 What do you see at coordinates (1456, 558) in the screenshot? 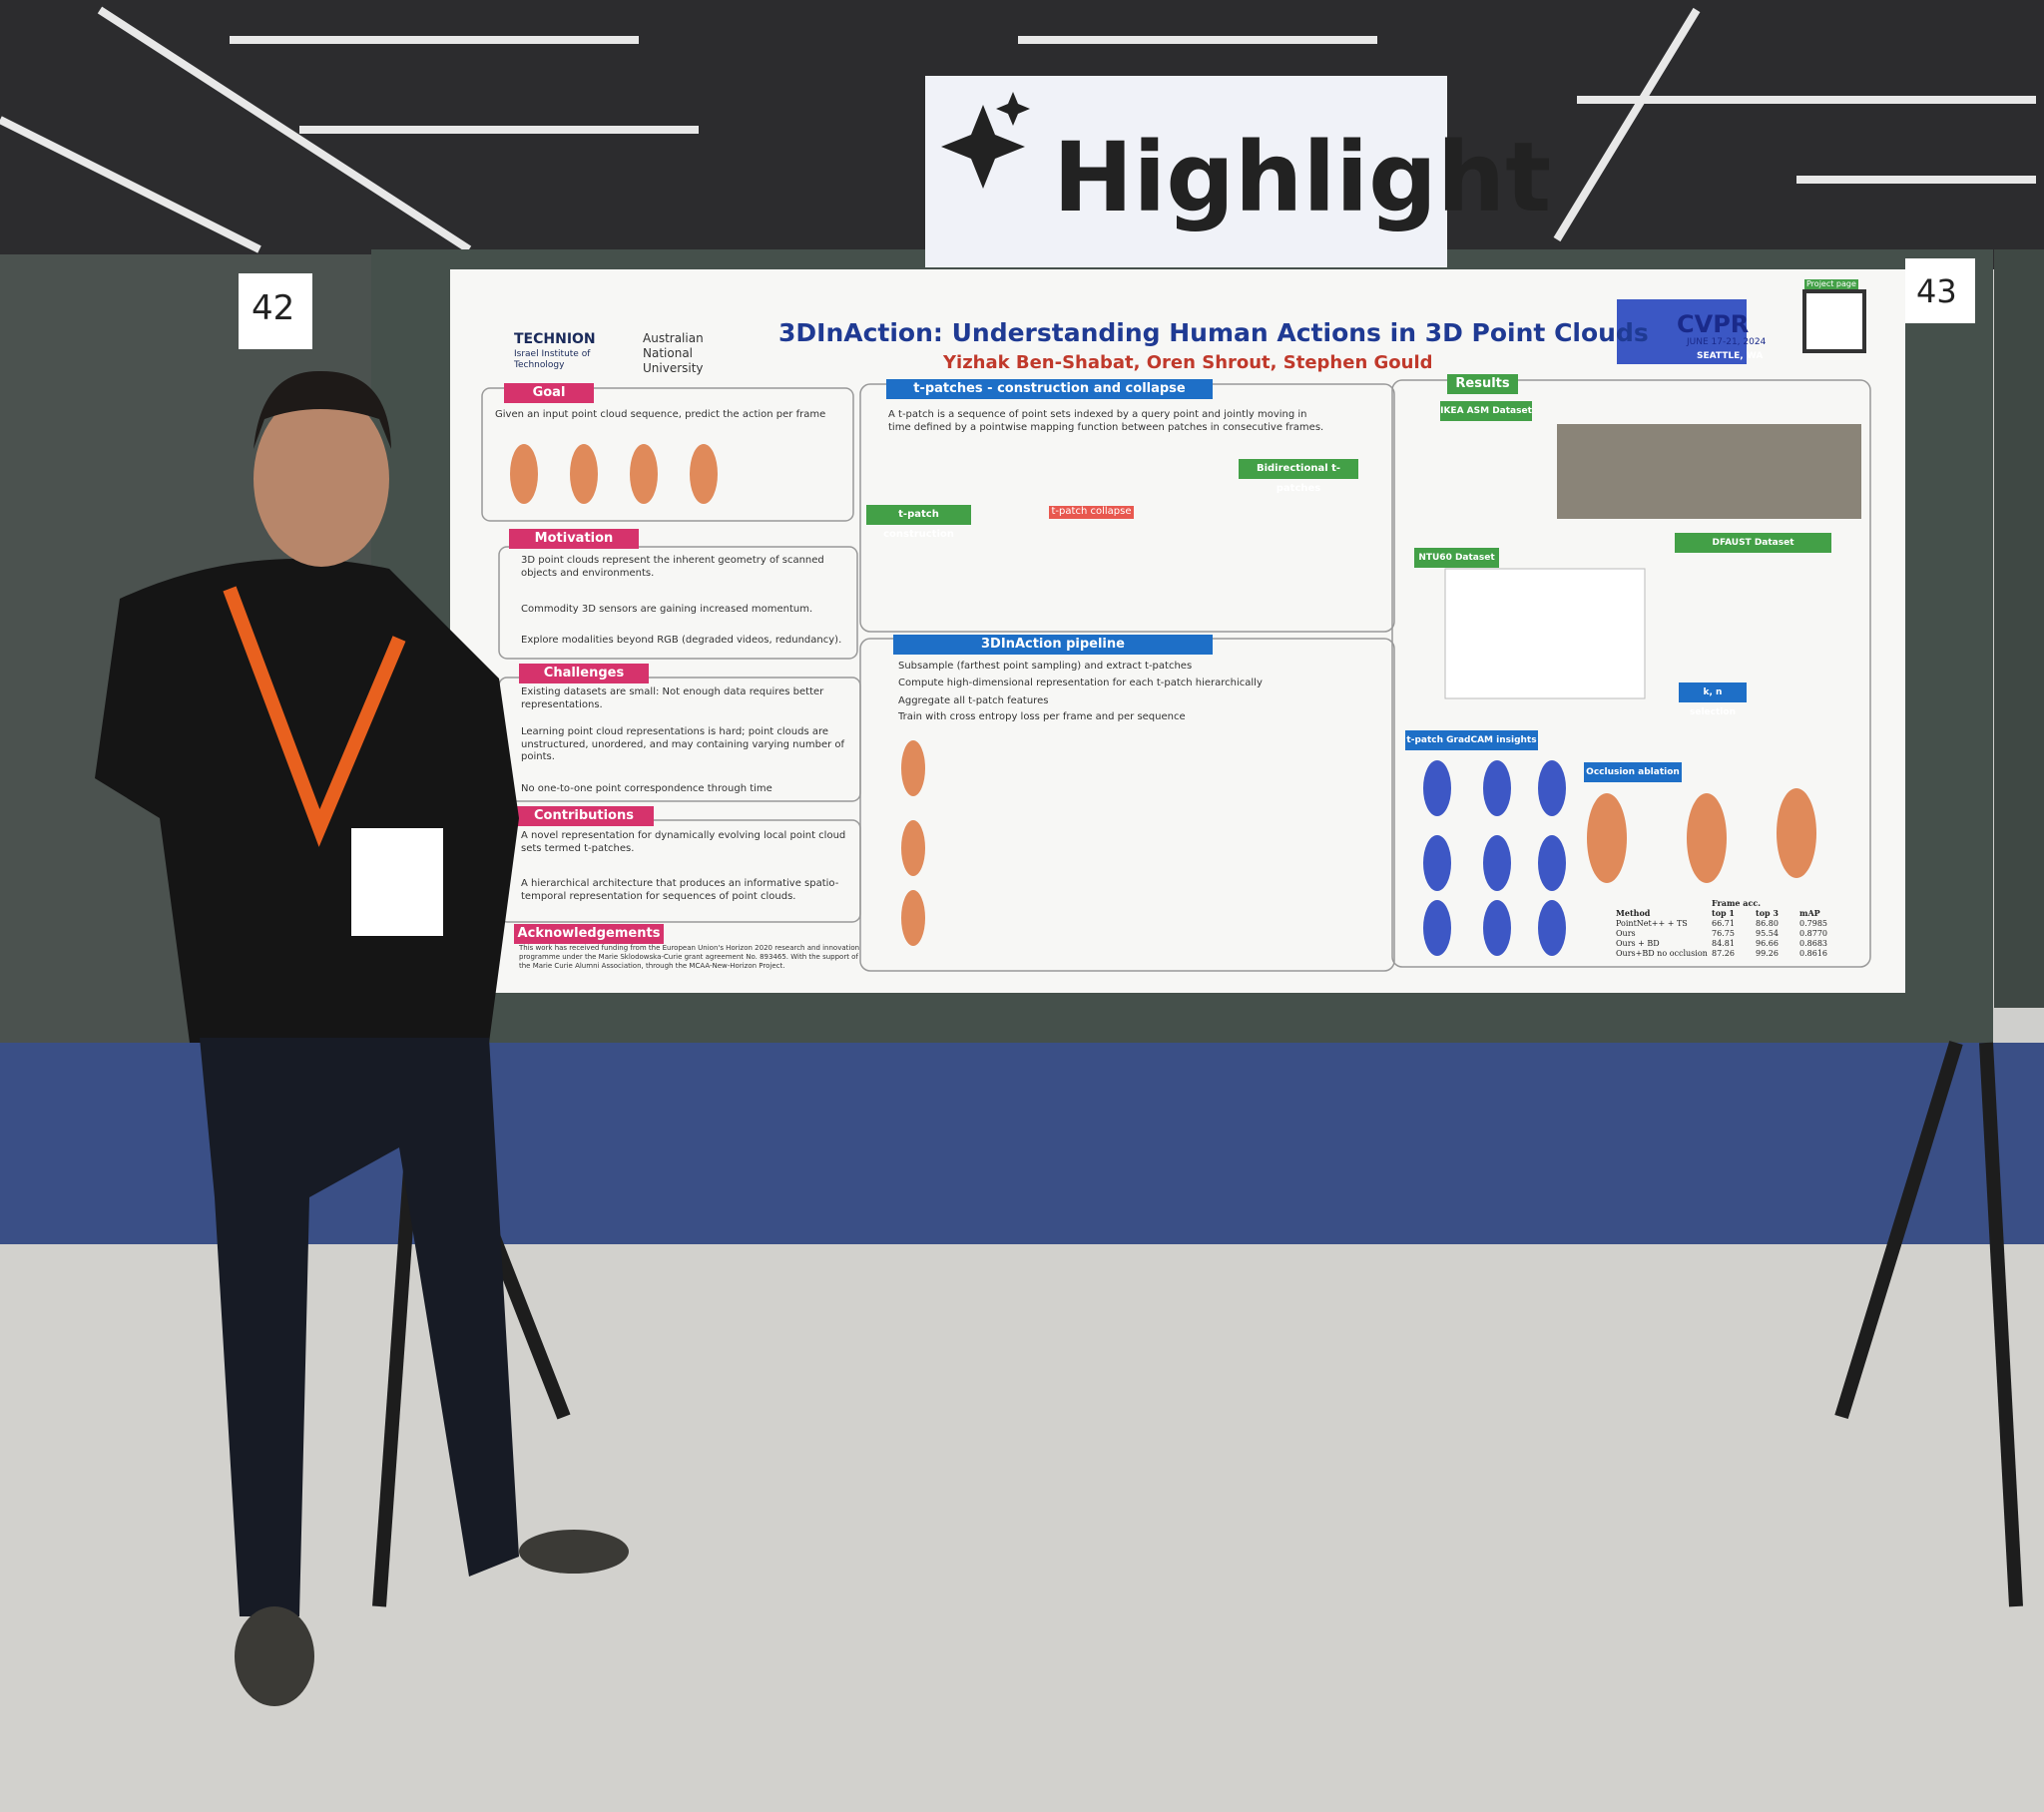
I see `section-header: NTU60 Dataset` at bounding box center [1456, 558].